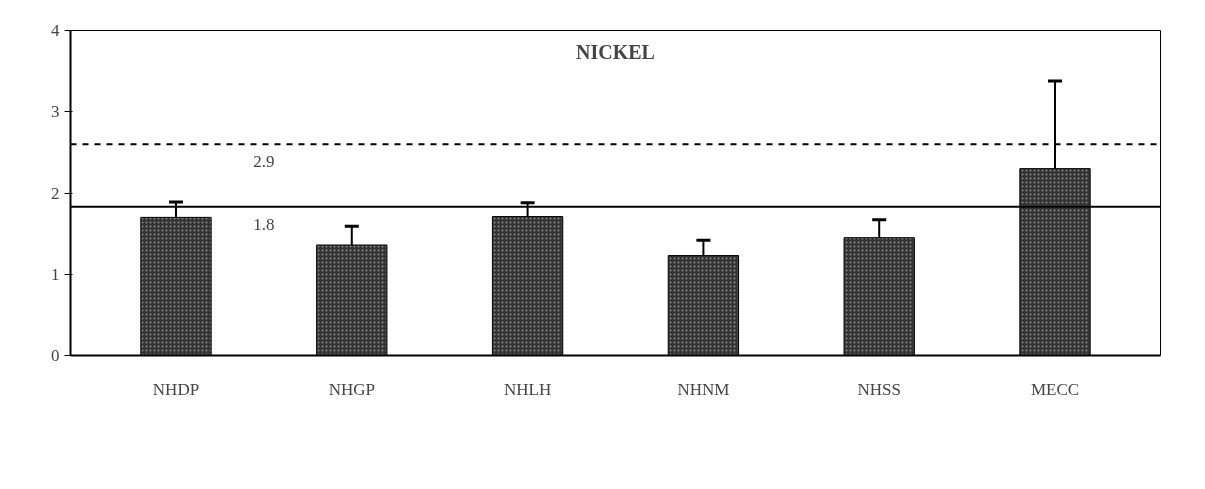  What do you see at coordinates (55, 30) in the screenshot?
I see `y-tick-label: 4` at bounding box center [55, 30].